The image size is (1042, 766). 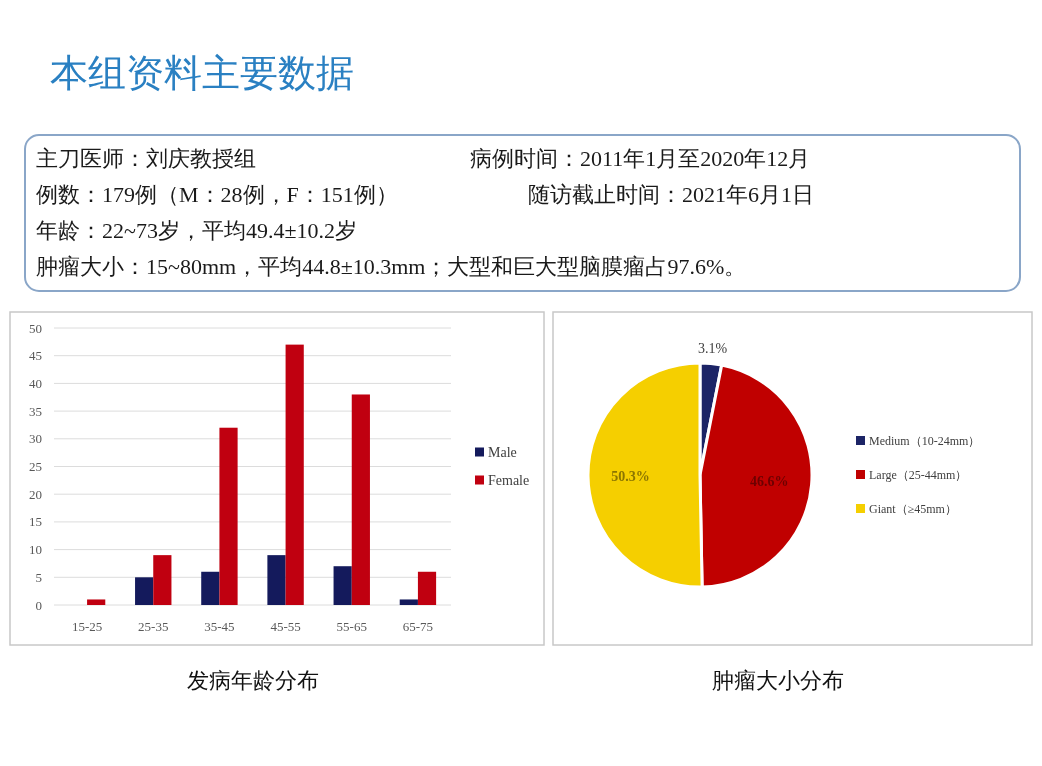 I want to click on y-tick-label: 0, so click(x=38, y=605).